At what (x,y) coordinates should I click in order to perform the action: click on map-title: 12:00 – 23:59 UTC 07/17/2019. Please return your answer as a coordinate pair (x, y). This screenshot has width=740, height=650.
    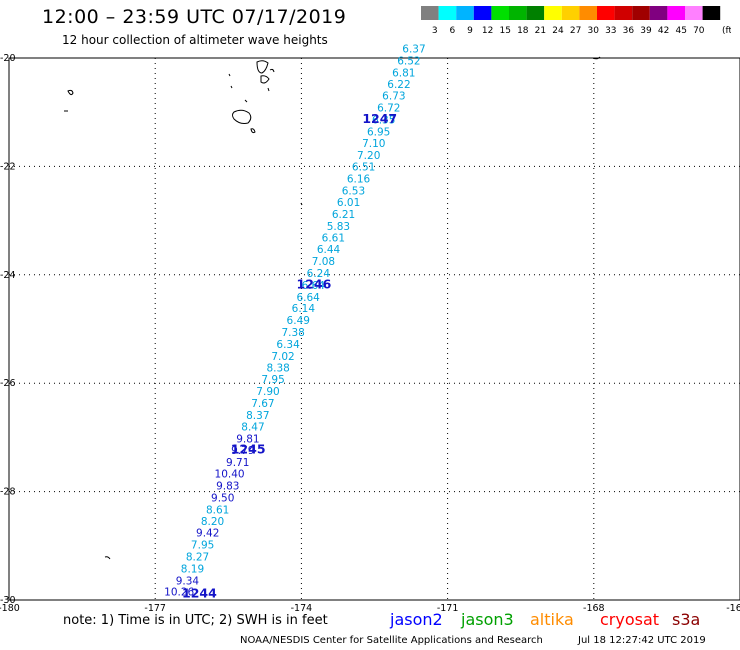
    Looking at the image, I should click on (194, 17).